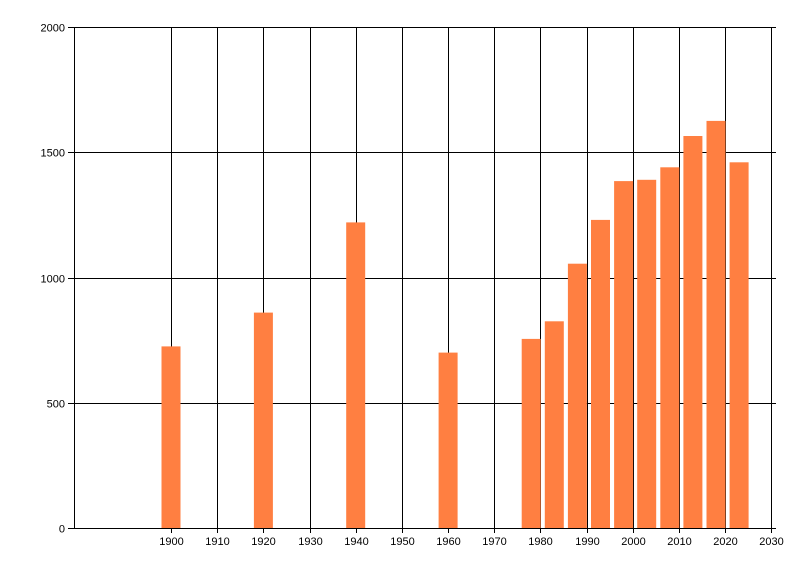 The image size is (800, 581). What do you see at coordinates (771, 542) in the screenshot?
I see `x-tick-label: 2030` at bounding box center [771, 542].